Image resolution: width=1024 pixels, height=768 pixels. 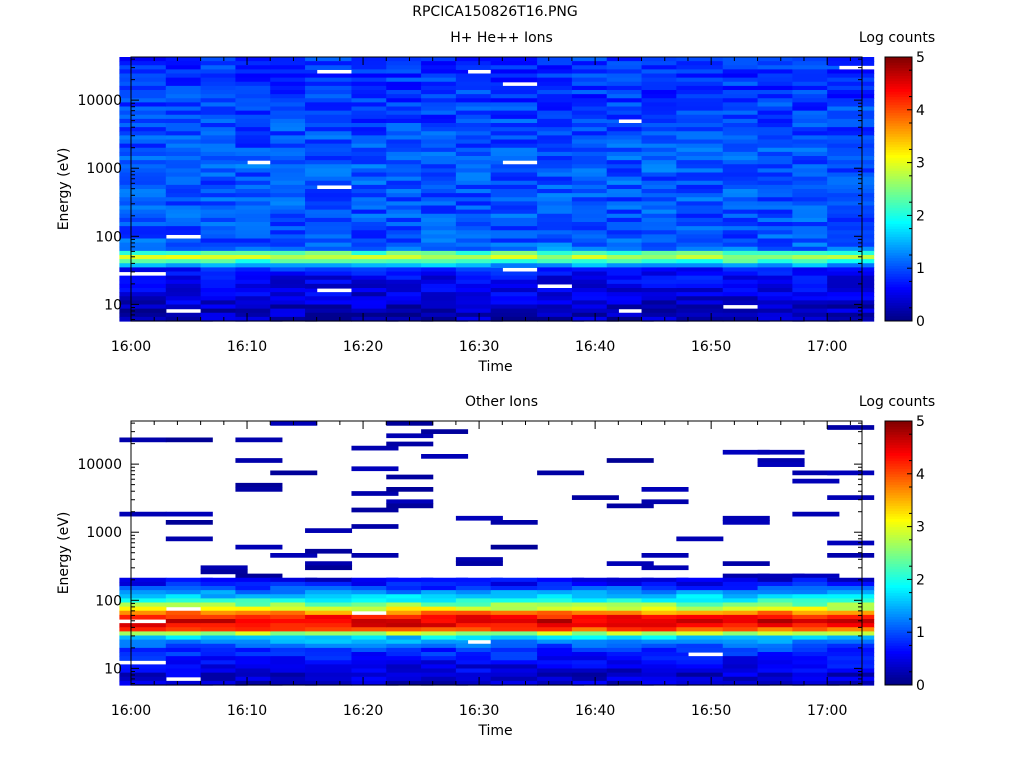 I want to click on panel-title: Other Ions, so click(x=501, y=402).